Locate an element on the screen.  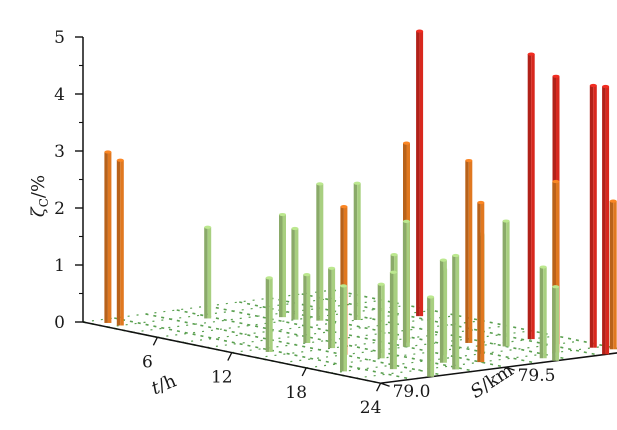
z-tick-label: 2 is located at coordinates (59, 209).